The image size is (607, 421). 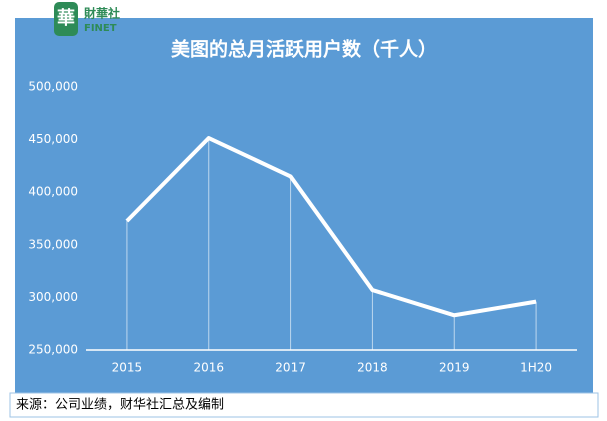 What do you see at coordinates (304, 49) in the screenshot?
I see `chart-title: 美图的总月活跃用户数（千人）` at bounding box center [304, 49].